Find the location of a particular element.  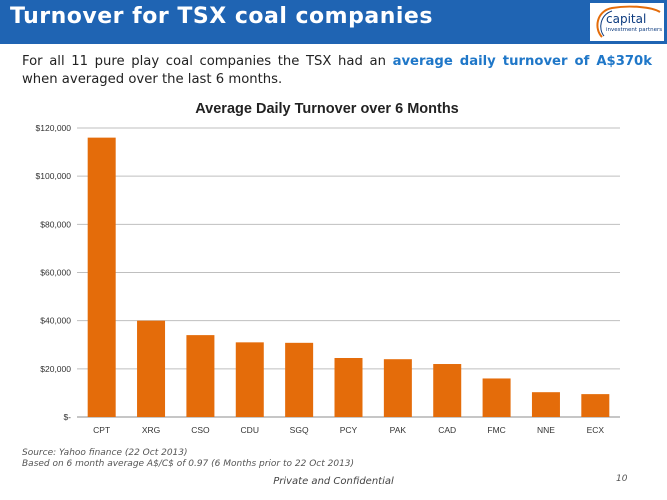

bar-cad is located at coordinates (447, 390).